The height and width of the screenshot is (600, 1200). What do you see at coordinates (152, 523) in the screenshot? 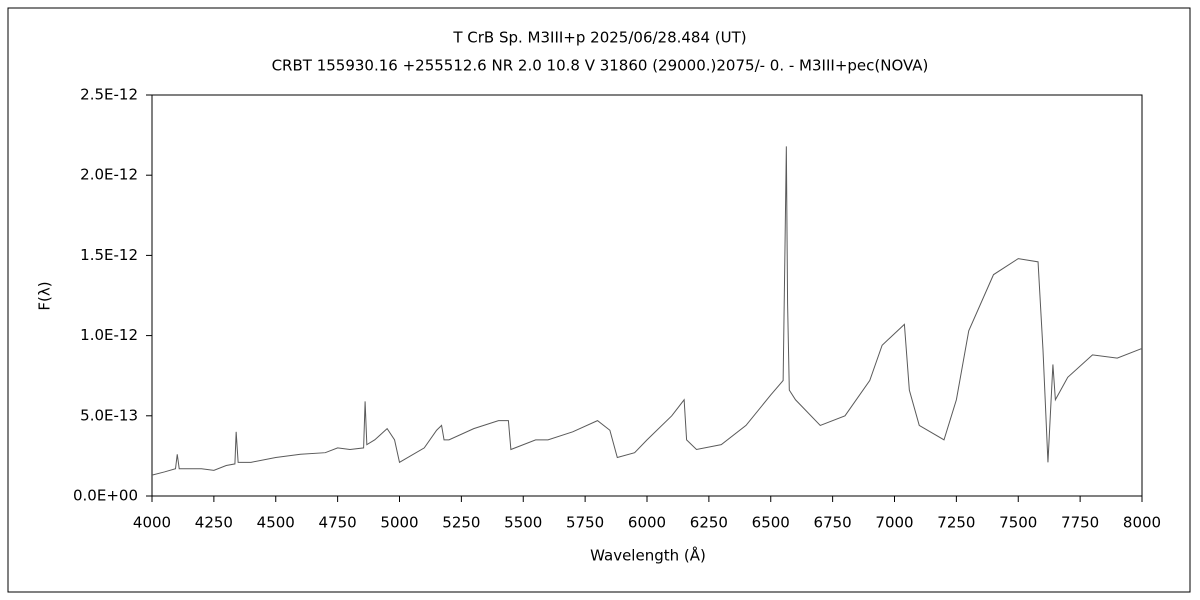
I see `x-tick-label: 4000` at bounding box center [152, 523].